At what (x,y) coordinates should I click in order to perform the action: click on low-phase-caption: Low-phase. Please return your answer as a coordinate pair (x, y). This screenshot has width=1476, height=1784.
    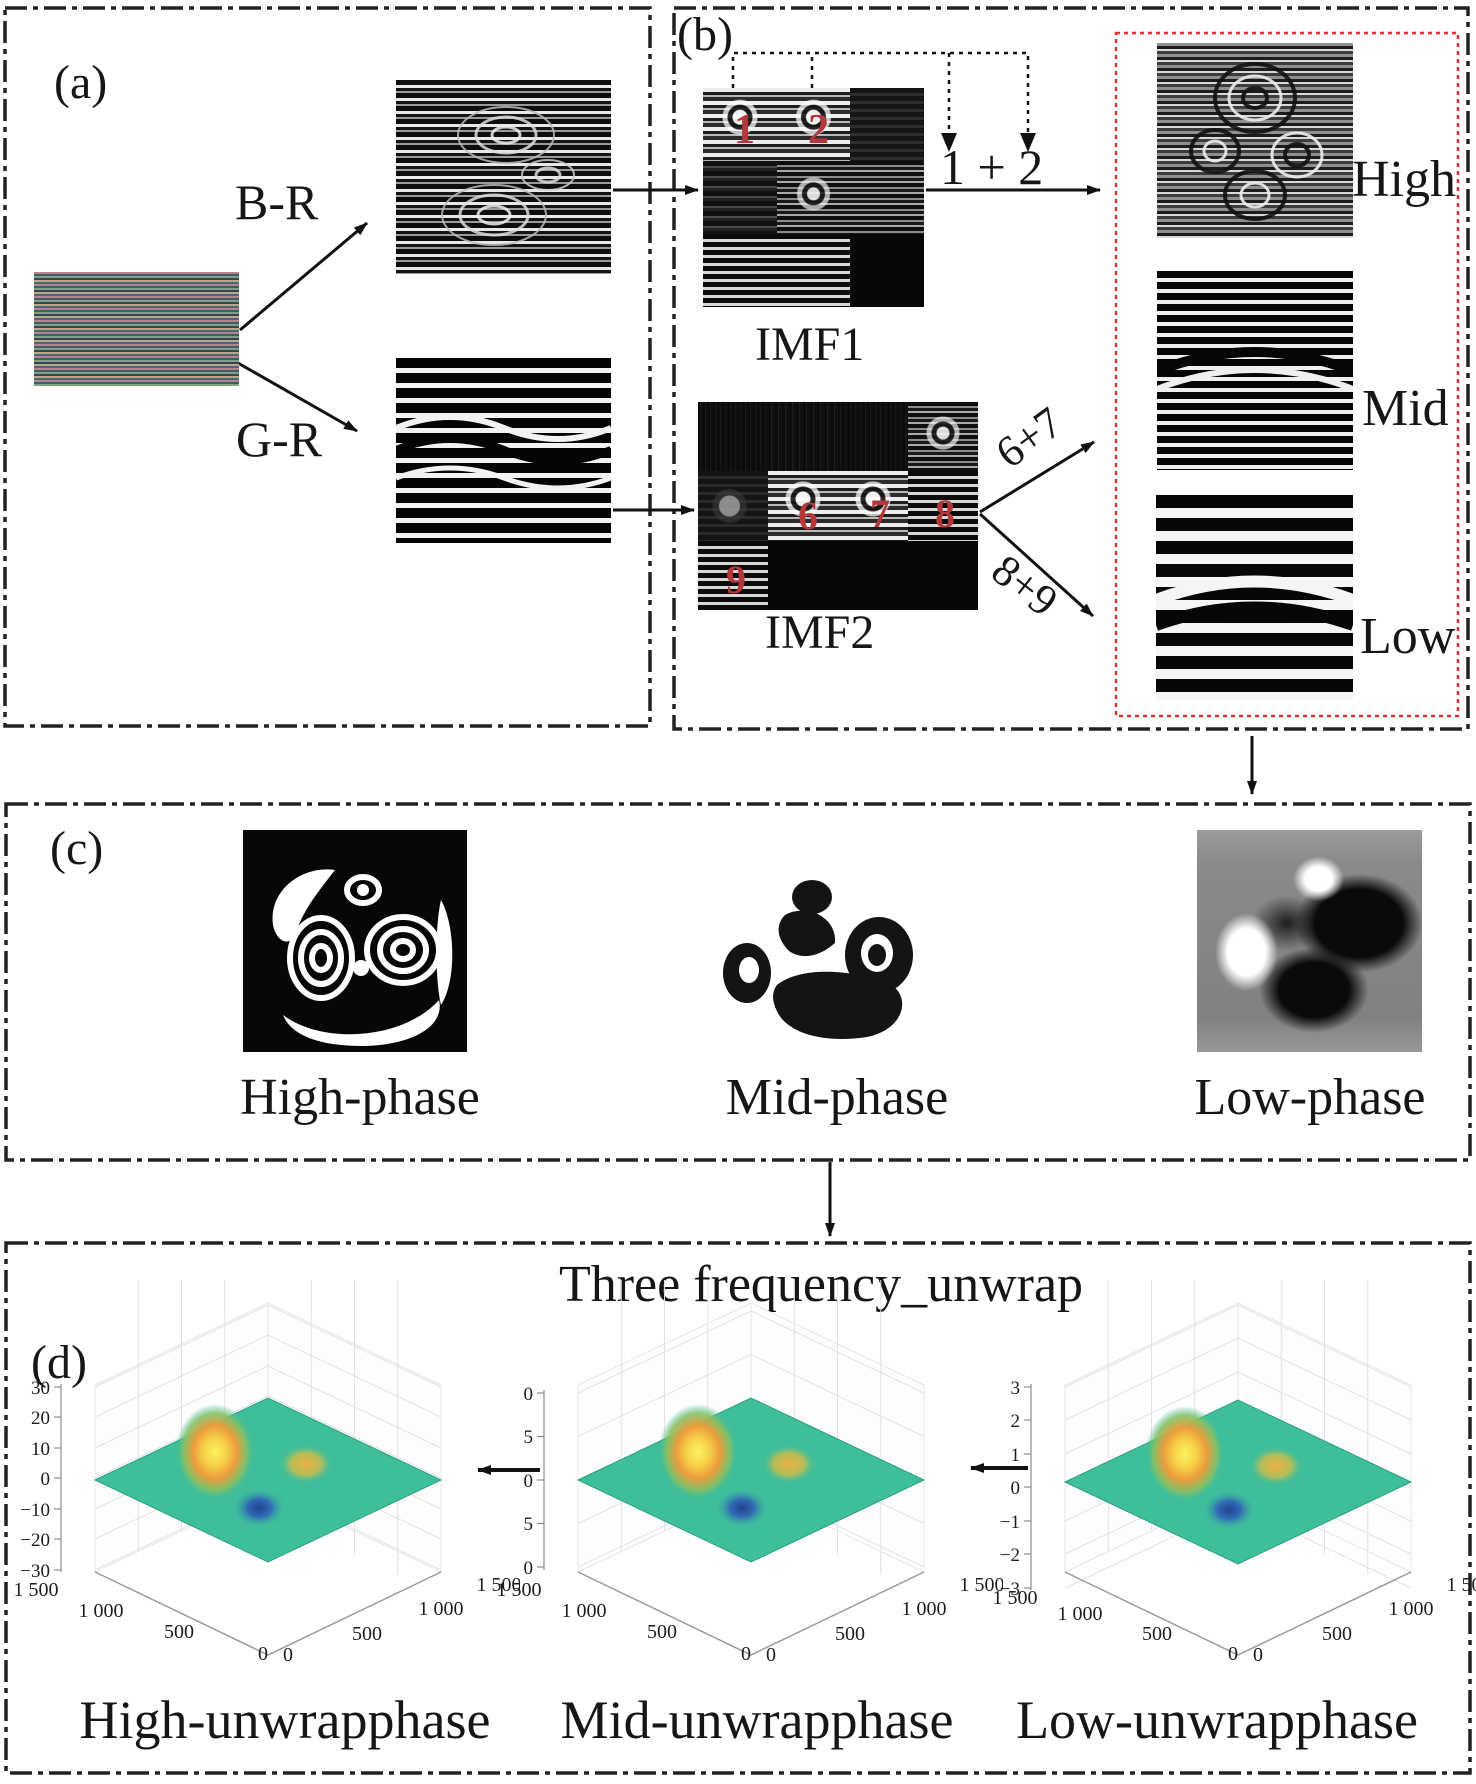
    Looking at the image, I should click on (1310, 1097).